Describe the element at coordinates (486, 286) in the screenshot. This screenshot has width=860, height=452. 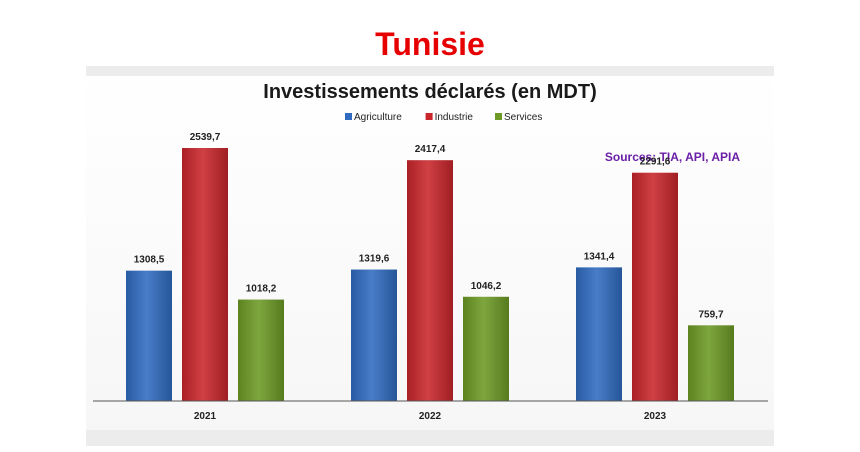
I see `data-label-services-2022: 1046,2` at that location.